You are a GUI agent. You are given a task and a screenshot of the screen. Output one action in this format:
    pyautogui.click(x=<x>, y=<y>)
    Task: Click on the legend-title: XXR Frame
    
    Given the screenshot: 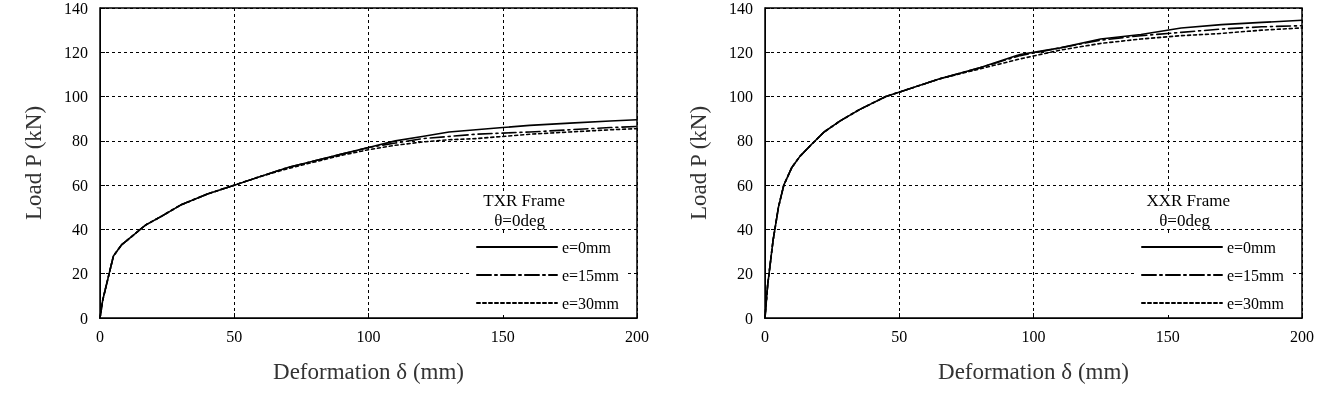 What is the action you would take?
    pyautogui.click(x=1188, y=200)
    